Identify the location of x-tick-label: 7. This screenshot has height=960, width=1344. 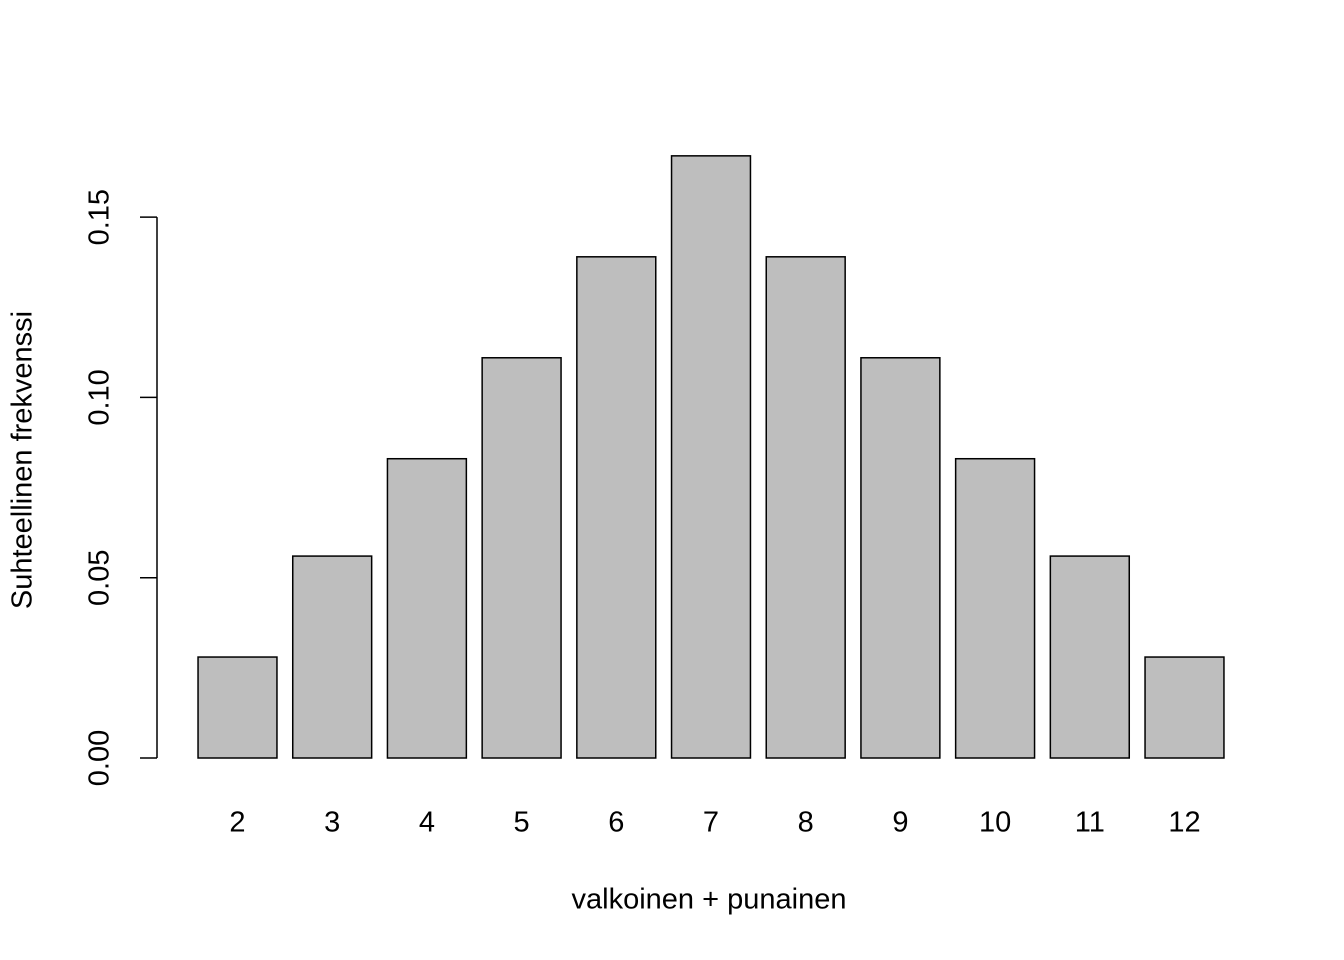
(711, 823).